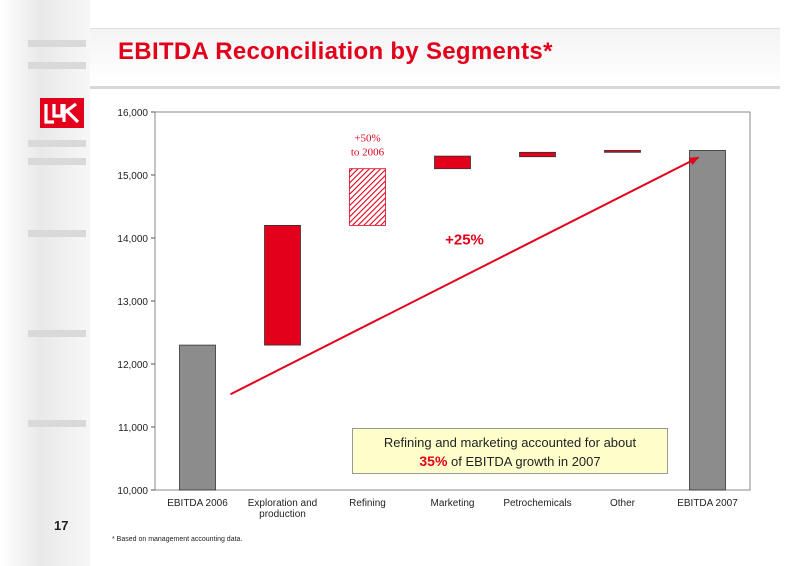  I want to click on title-divider, so click(435, 87).